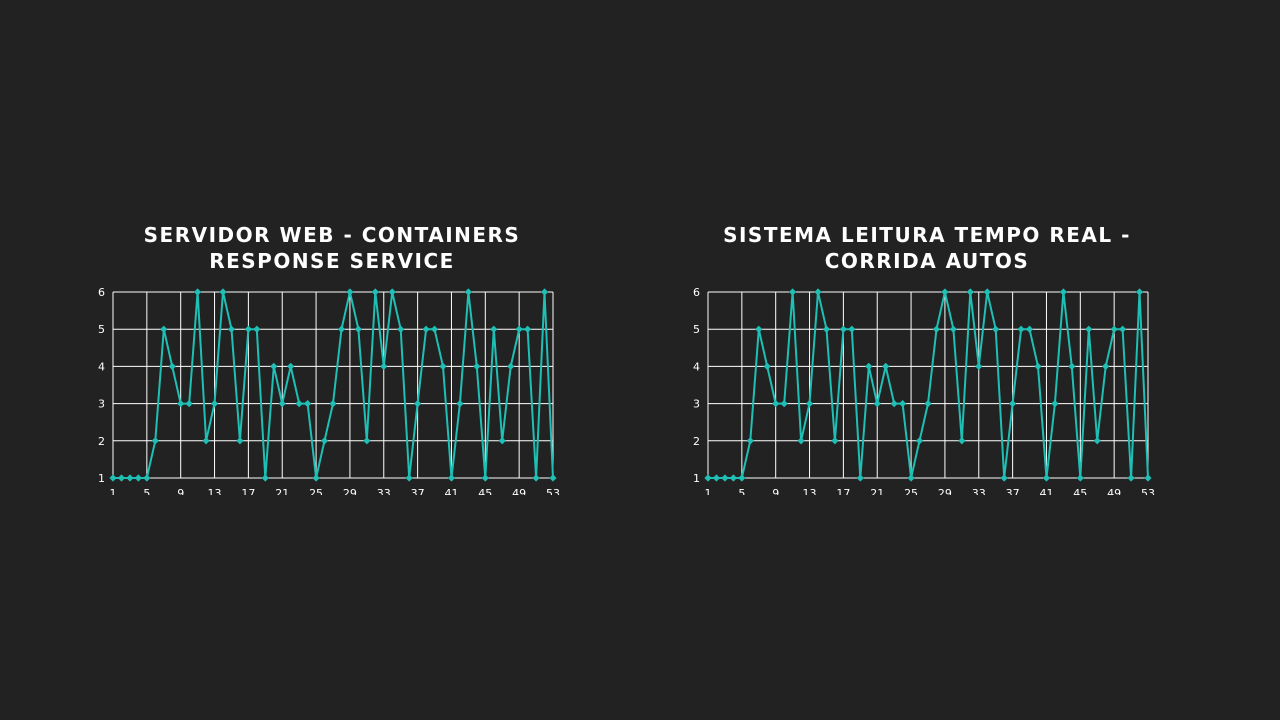 Image resolution: width=1280 pixels, height=720 pixels. What do you see at coordinates (927, 261) in the screenshot?
I see `chart-title-line-2: CORRIDA AUTOS` at bounding box center [927, 261].